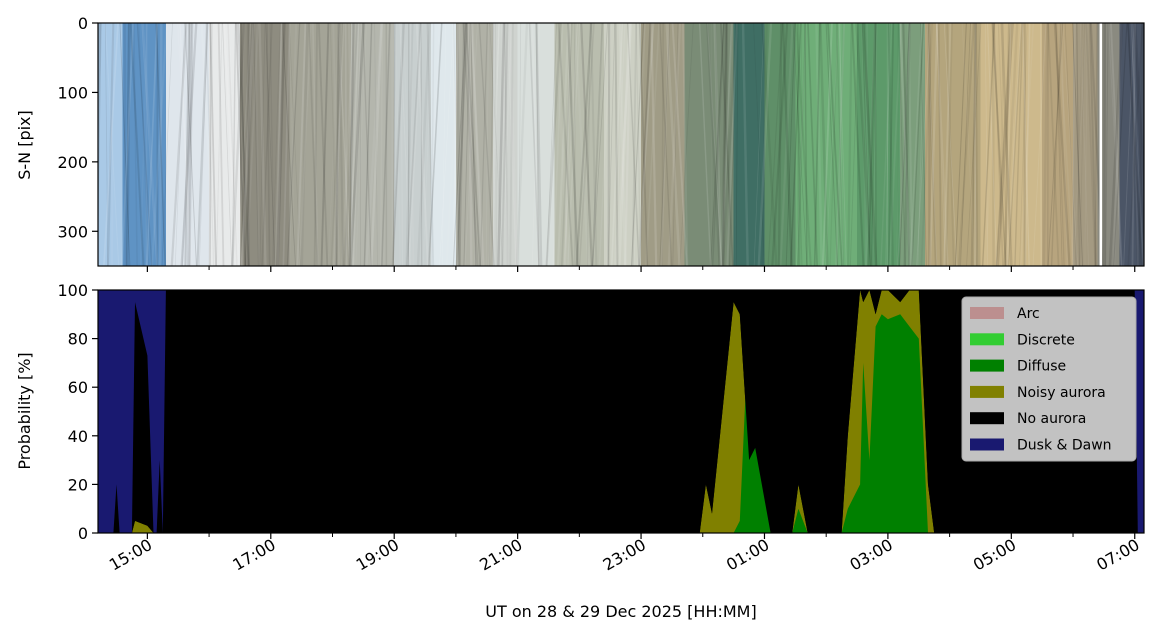  What do you see at coordinates (1046, 340) in the screenshot?
I see `legend-label: Discrete` at bounding box center [1046, 340].